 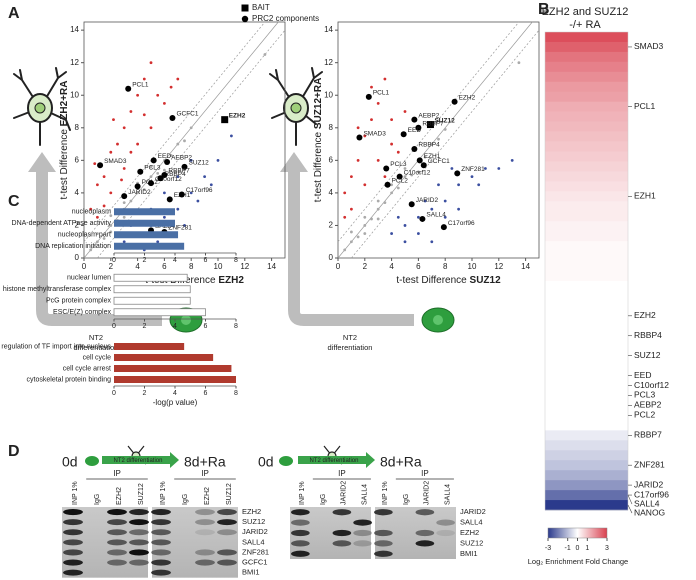 What do you see at coordinates (645, 415) in the screenshot?
I see `gene-label: PCL2` at bounding box center [645, 415].